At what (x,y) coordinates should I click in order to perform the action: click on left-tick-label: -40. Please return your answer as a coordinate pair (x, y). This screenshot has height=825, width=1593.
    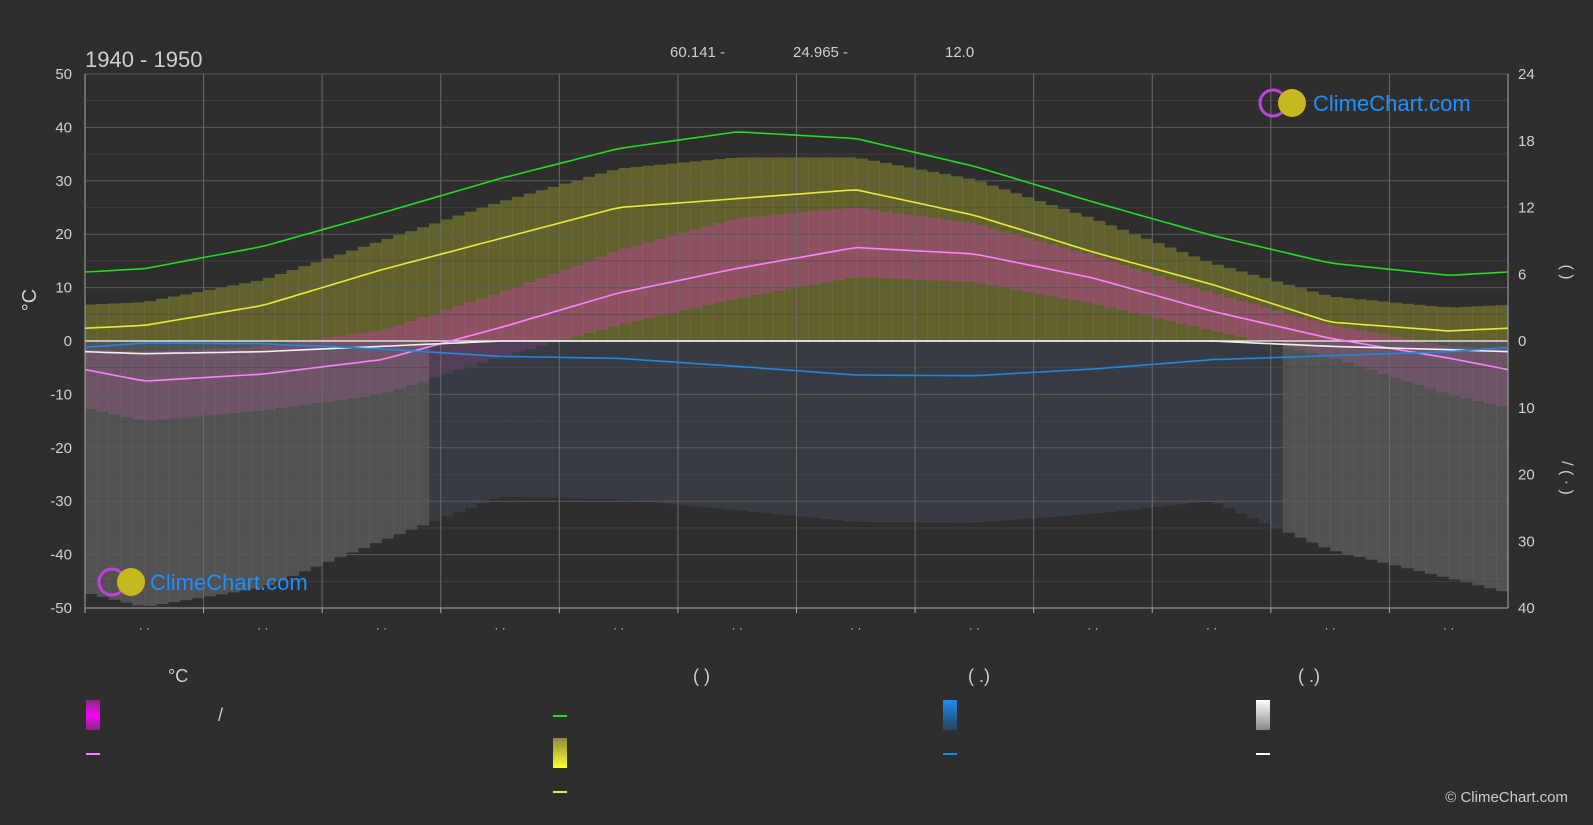
    Looking at the image, I should click on (61, 555).